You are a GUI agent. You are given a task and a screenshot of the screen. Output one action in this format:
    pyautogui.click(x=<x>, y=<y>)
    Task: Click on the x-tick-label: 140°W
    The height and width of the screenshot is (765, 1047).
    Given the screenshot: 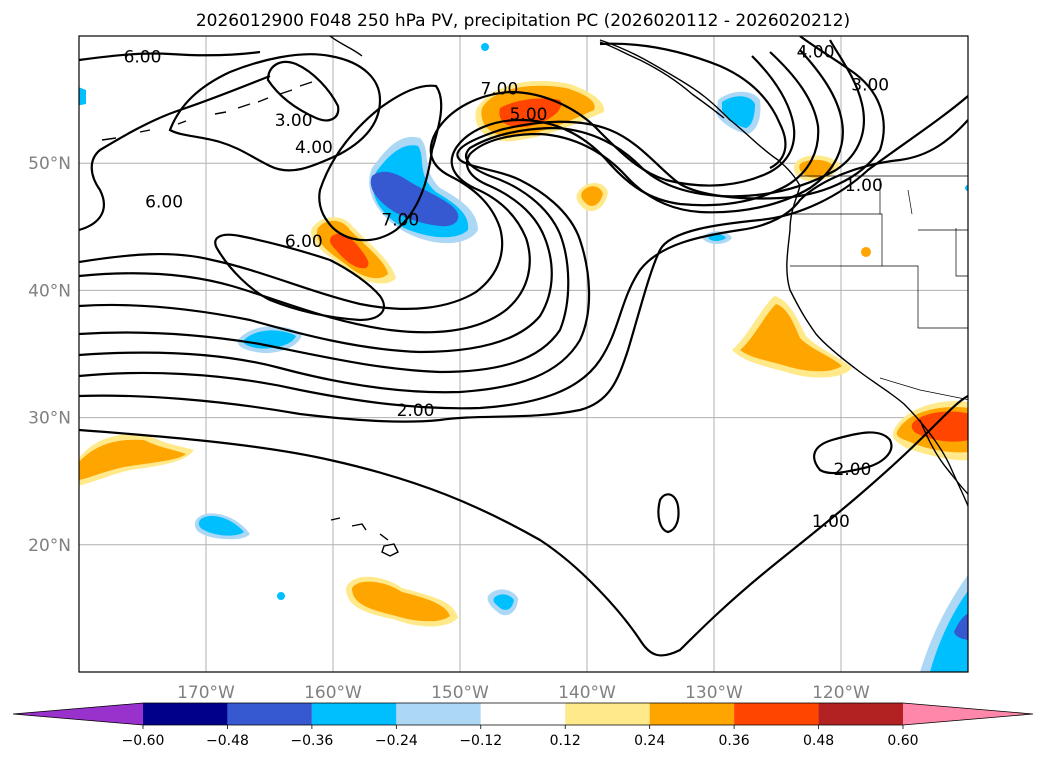 What is the action you would take?
    pyautogui.click(x=587, y=693)
    